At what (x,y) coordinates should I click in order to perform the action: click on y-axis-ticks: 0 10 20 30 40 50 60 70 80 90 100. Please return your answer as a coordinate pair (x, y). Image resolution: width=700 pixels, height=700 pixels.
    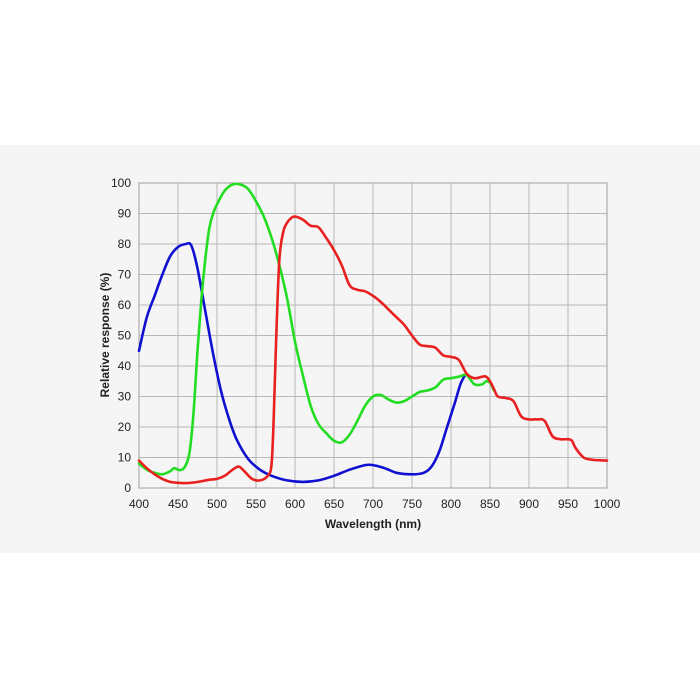
    Looking at the image, I should click on (121, 335).